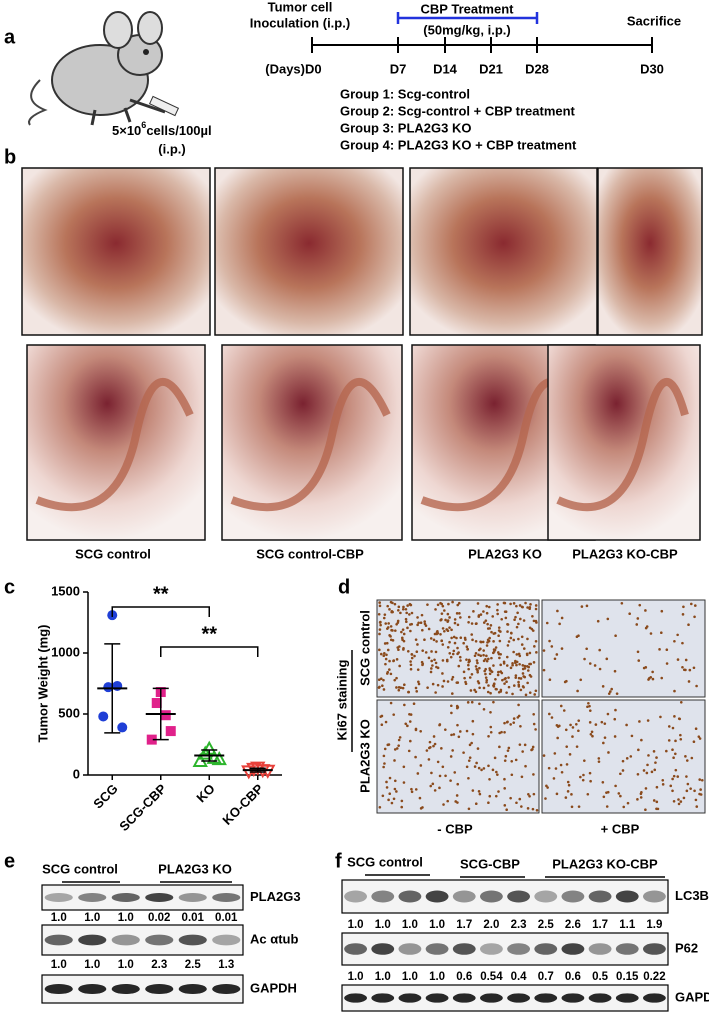  What do you see at coordinates (42, 684) in the screenshot?
I see `y-axis-label: Tumor Weight (mg)` at bounding box center [42, 684].